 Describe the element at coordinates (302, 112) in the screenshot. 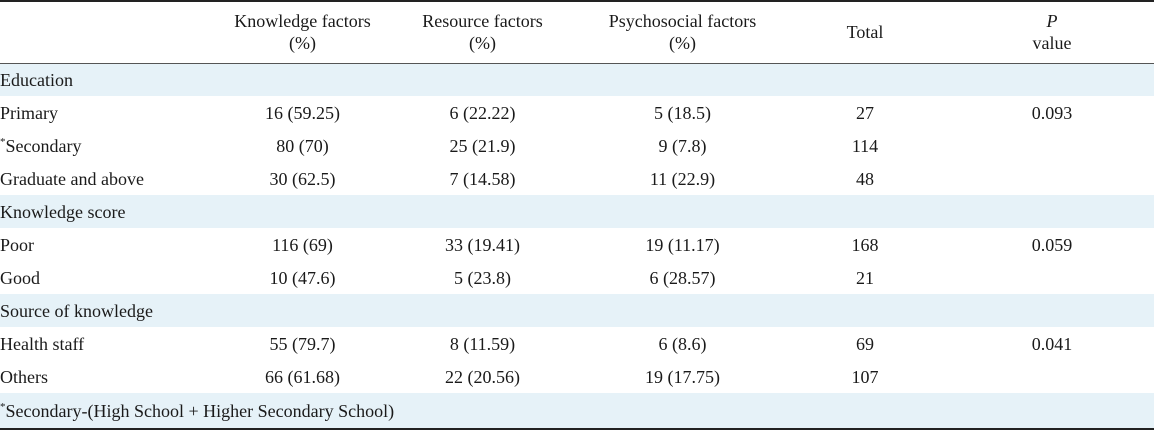

I see `cell-knowledge: 16 (59.25)` at that location.